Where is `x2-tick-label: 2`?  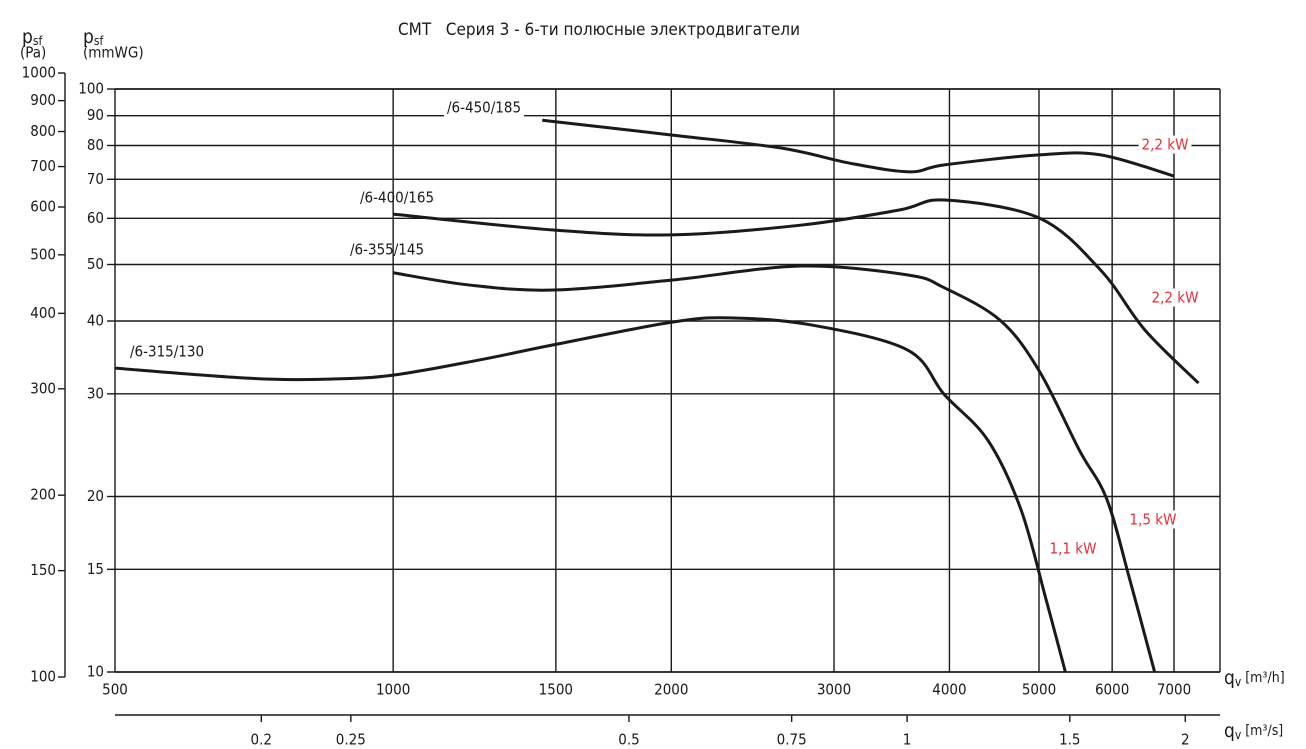
x2-tick-label: 2 is located at coordinates (1185, 740).